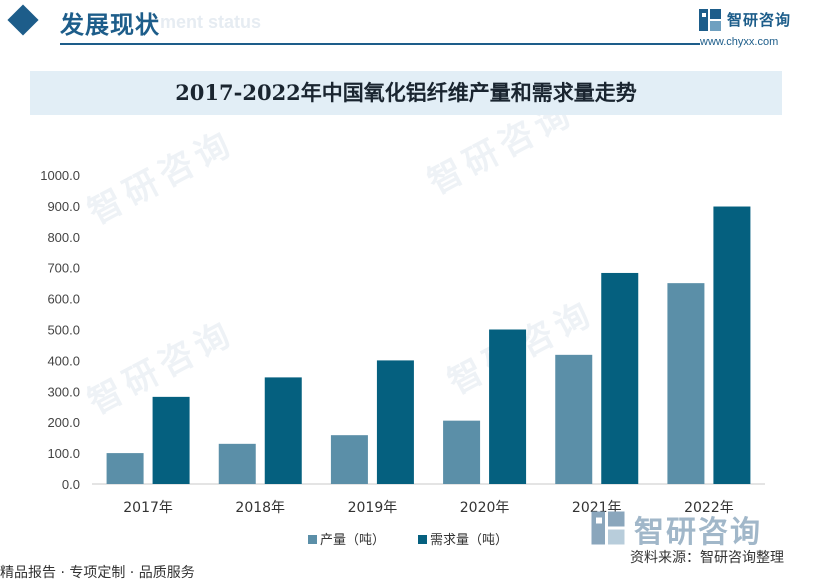 This screenshot has height=581, width=820. What do you see at coordinates (63, 360) in the screenshot?
I see `y-tick-label: 400.0` at bounding box center [63, 360].